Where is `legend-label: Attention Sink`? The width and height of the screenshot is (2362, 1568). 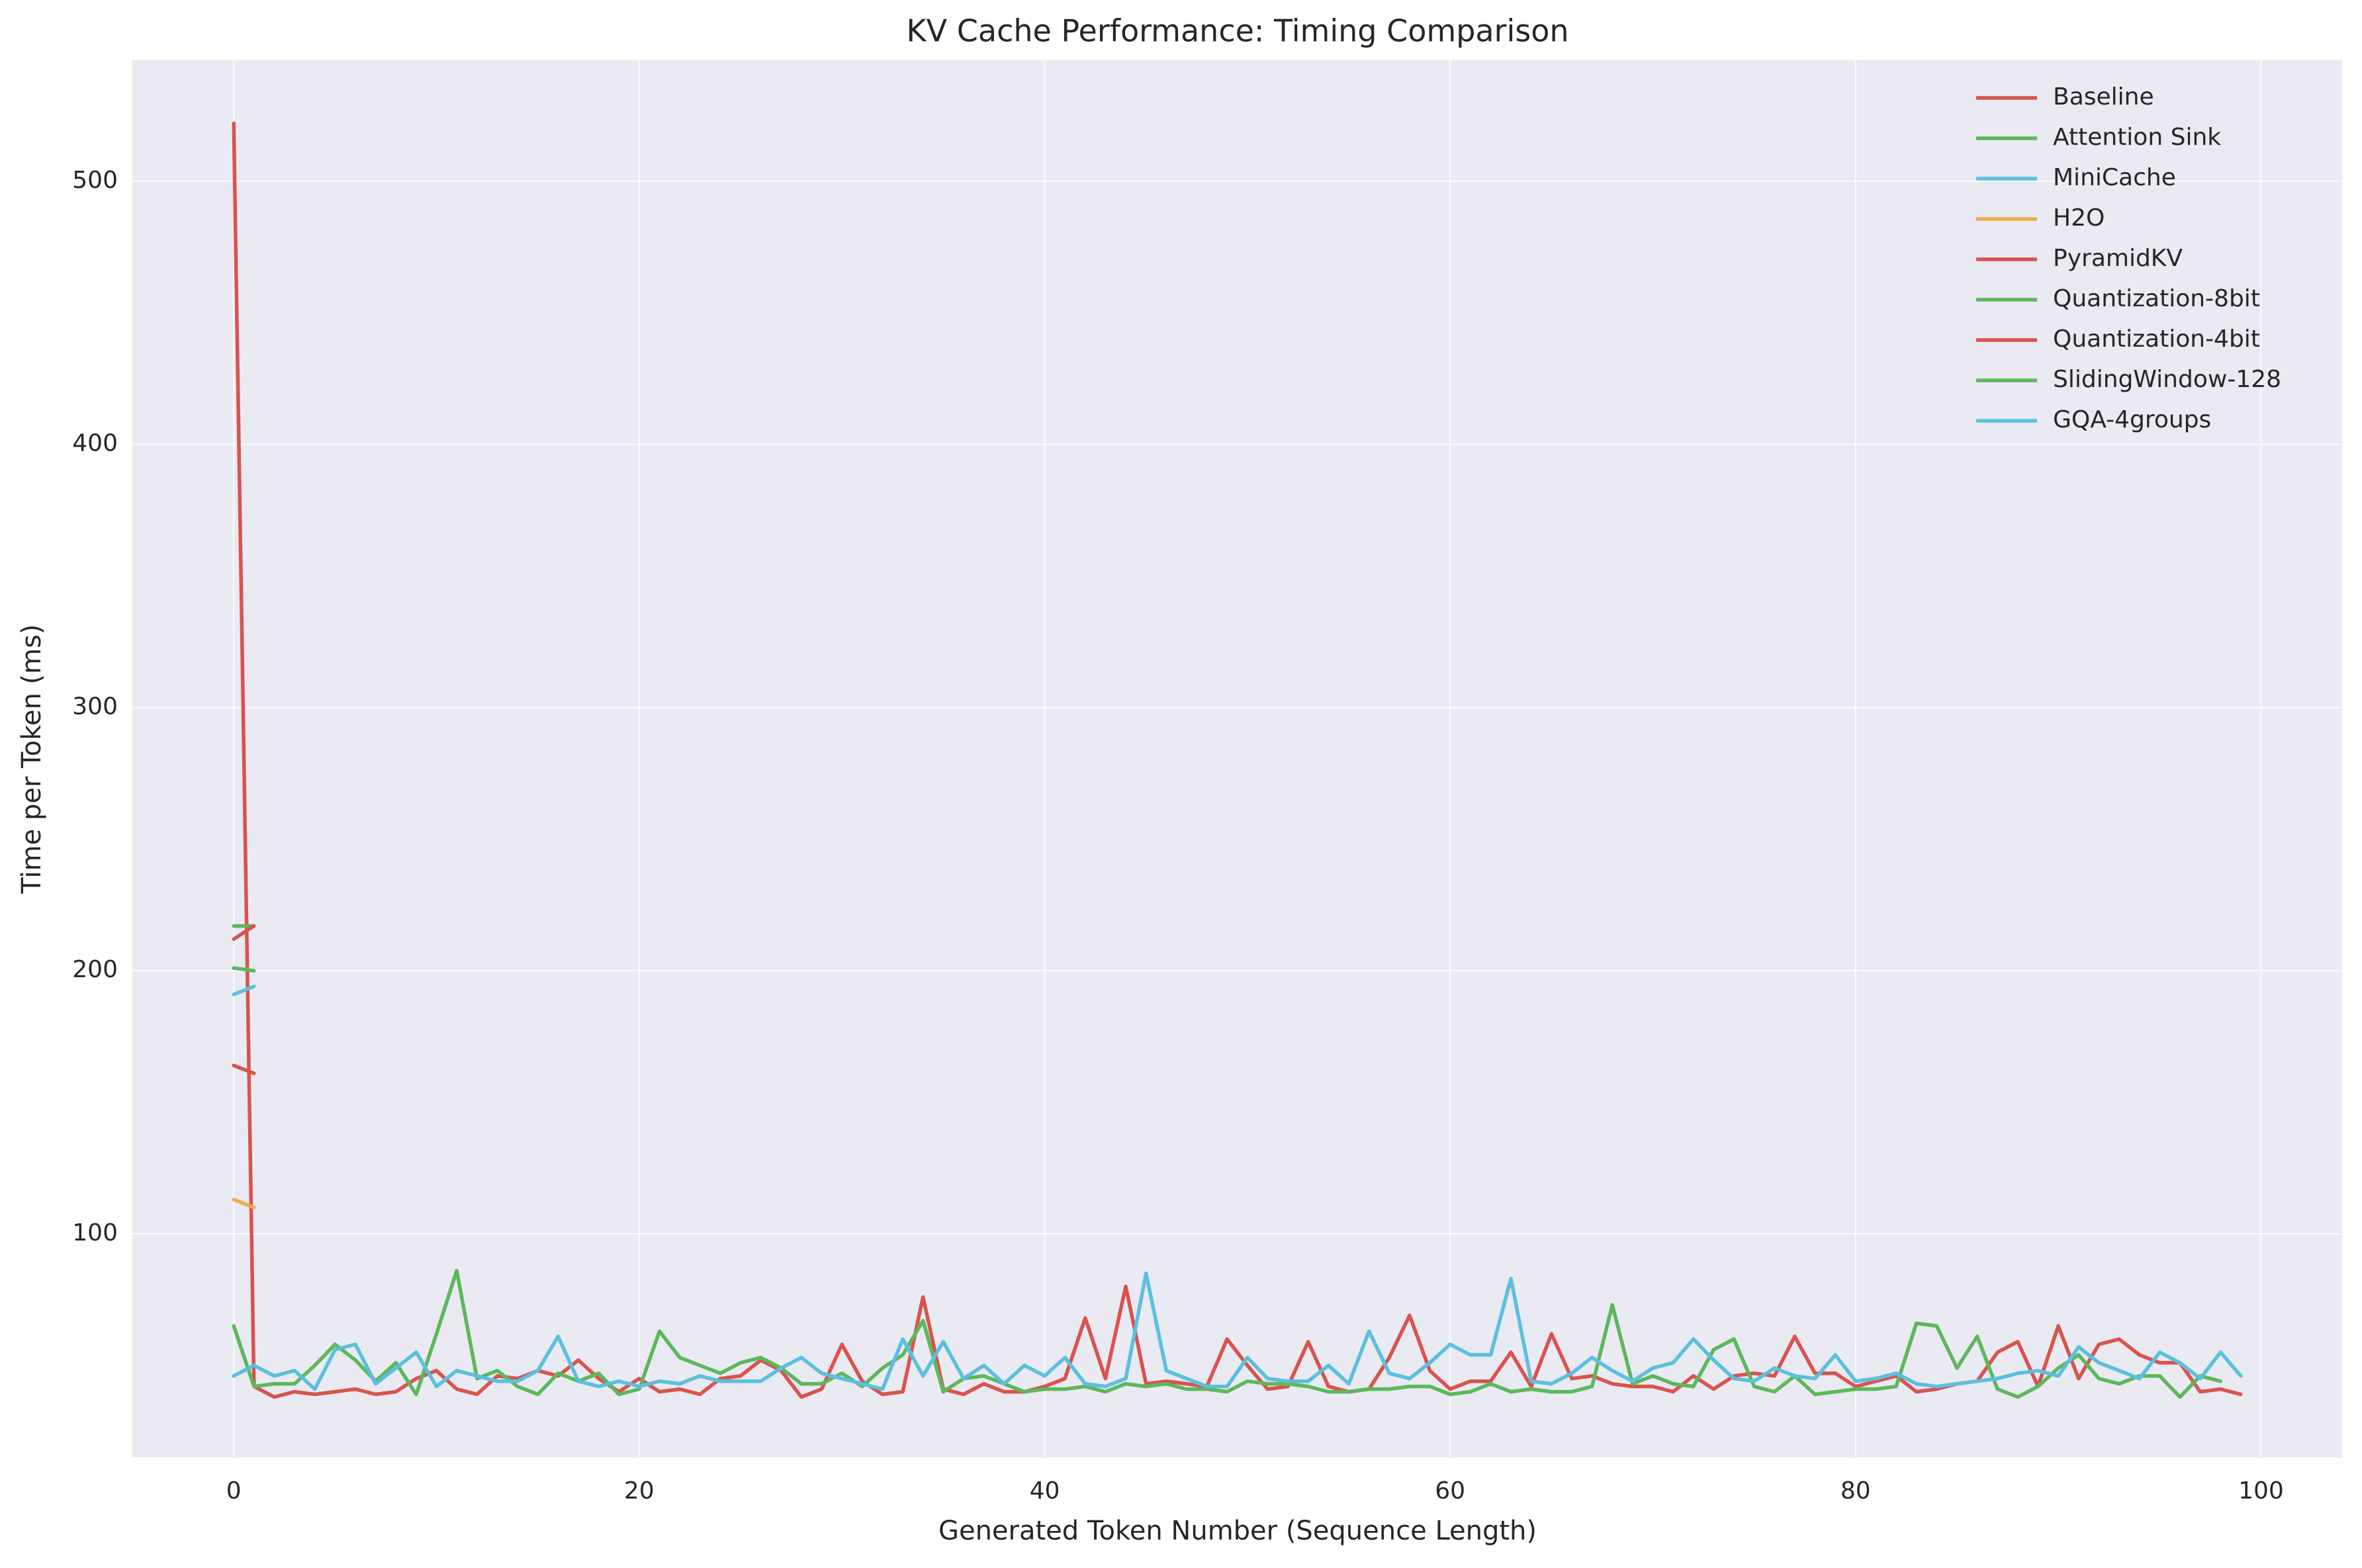
legend-label: Attention Sink is located at coordinates (2137, 137).